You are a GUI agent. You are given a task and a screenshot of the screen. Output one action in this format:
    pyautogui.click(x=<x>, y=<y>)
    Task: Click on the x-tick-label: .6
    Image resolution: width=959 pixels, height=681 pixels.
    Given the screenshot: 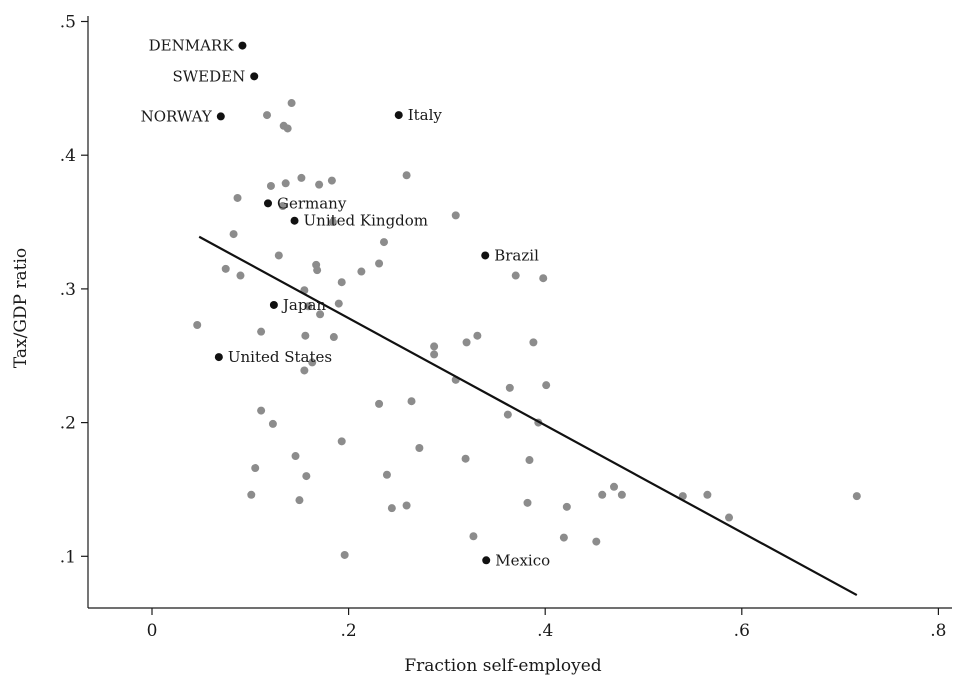 What is the action you would take?
    pyautogui.click(x=742, y=631)
    